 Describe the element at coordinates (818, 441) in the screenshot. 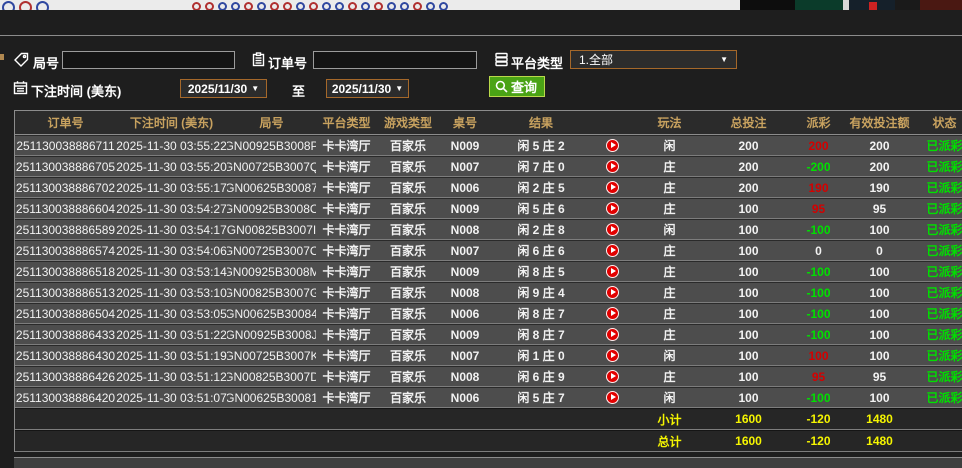

I see `grandtotal-payout: -120` at that location.